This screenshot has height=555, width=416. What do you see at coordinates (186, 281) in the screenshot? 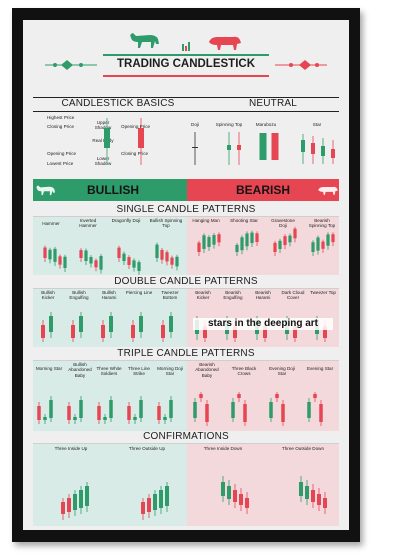
I see `double-header: DOUBLE CANDLE PATTERNS` at bounding box center [186, 281].